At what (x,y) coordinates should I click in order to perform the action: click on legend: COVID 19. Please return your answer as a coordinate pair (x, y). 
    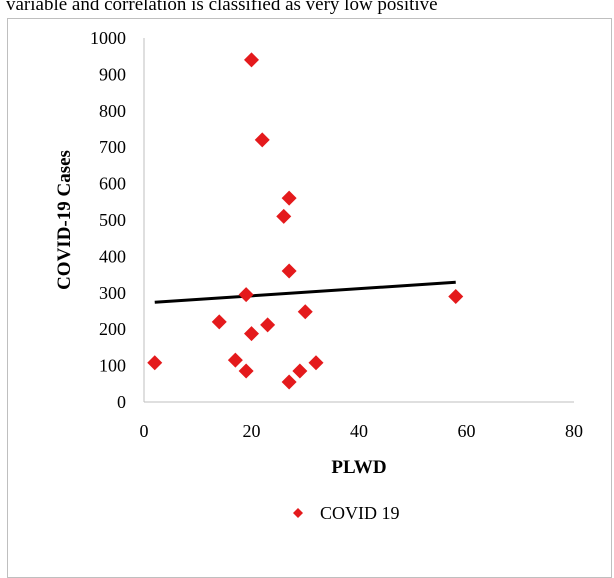
    Looking at the image, I should click on (346, 513).